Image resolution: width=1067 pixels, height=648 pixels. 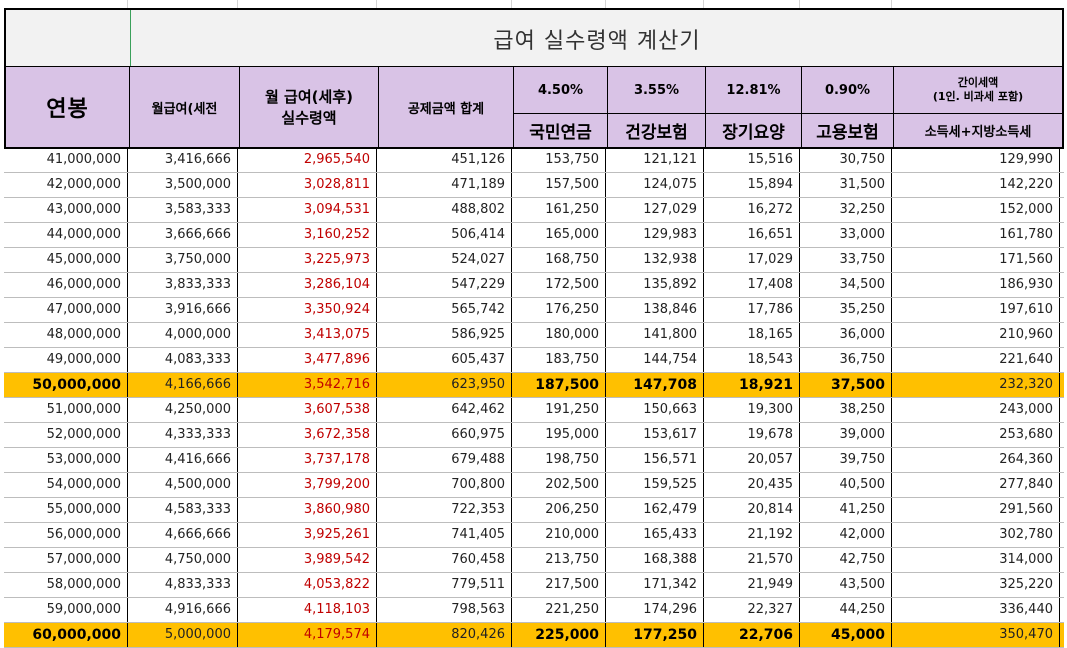 What do you see at coordinates (66, 285) in the screenshot?
I see `cell-annual: 46,000,000` at bounding box center [66, 285].